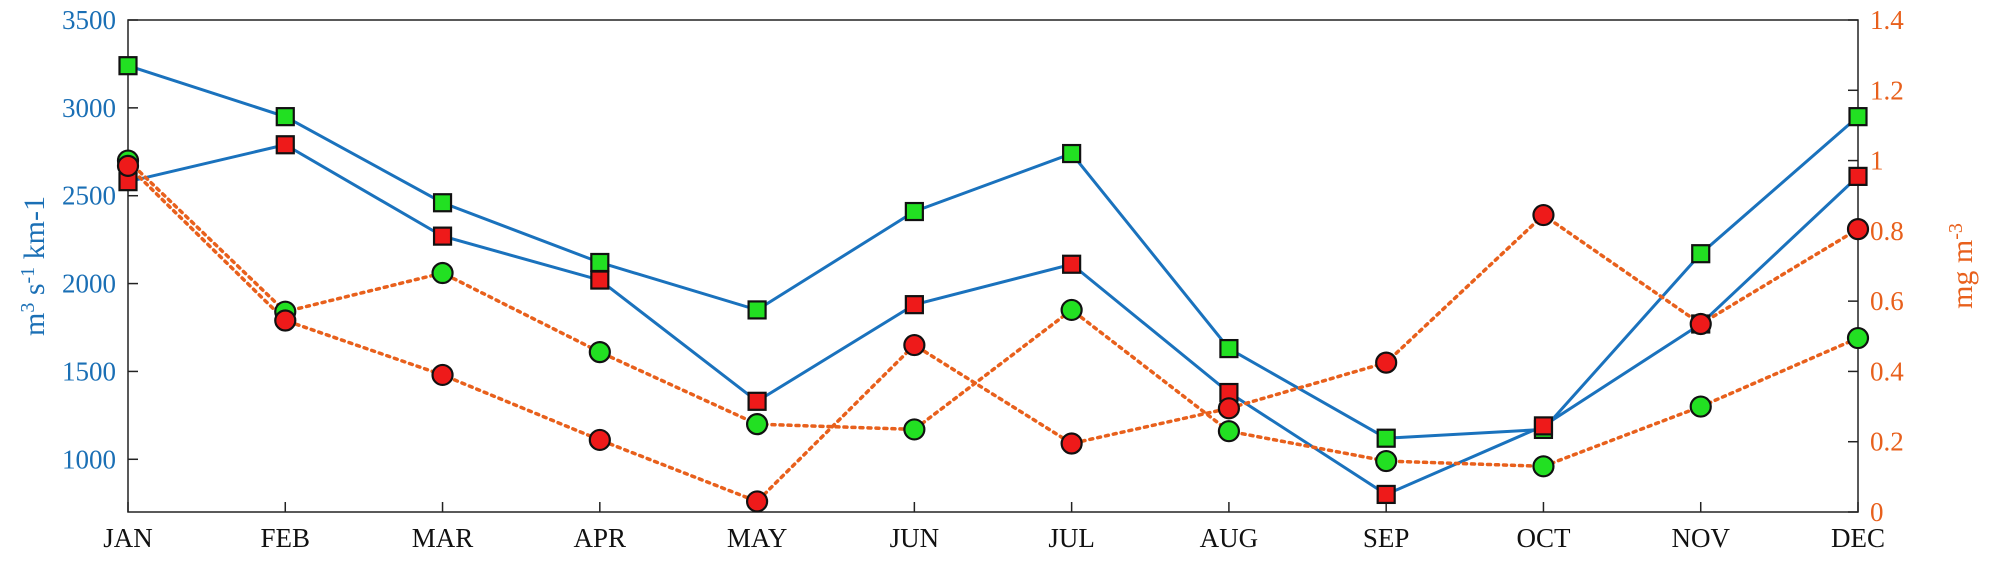 This screenshot has height=561, width=2008. What do you see at coordinates (757, 424) in the screenshot?
I see `marker-circle-green-may` at bounding box center [757, 424].